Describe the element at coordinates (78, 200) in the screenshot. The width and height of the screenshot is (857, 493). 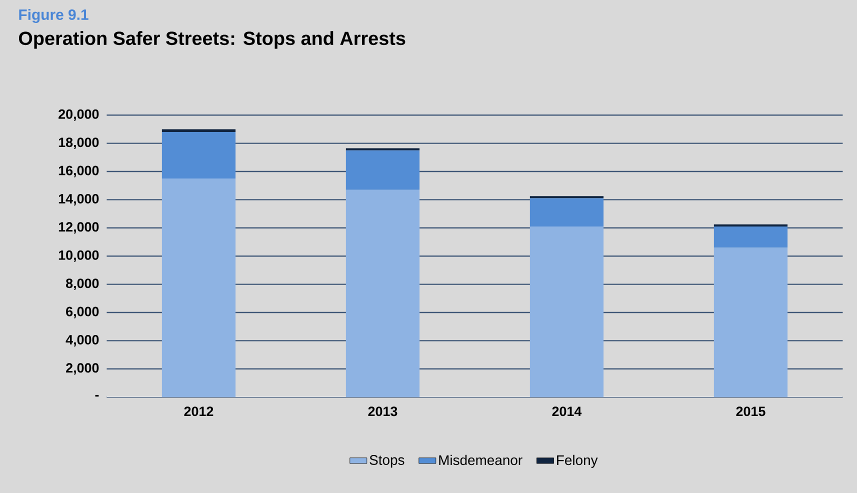
I see `y-tick-label: 14,000` at that location.